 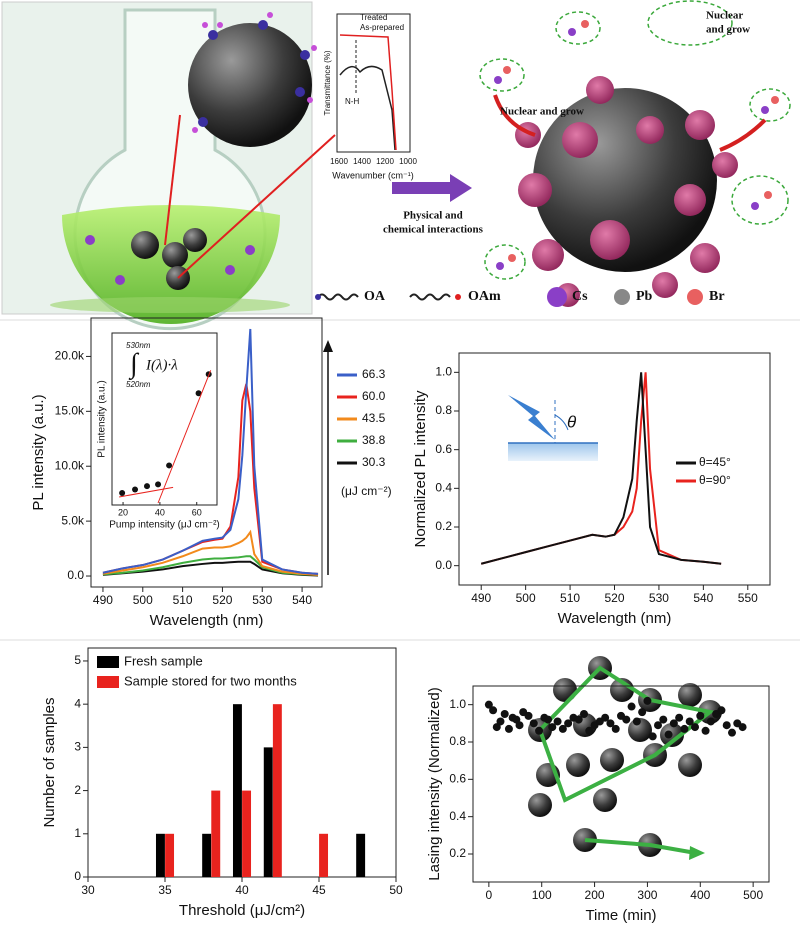 I want to click on x-tick-label: 20, so click(x=123, y=512).